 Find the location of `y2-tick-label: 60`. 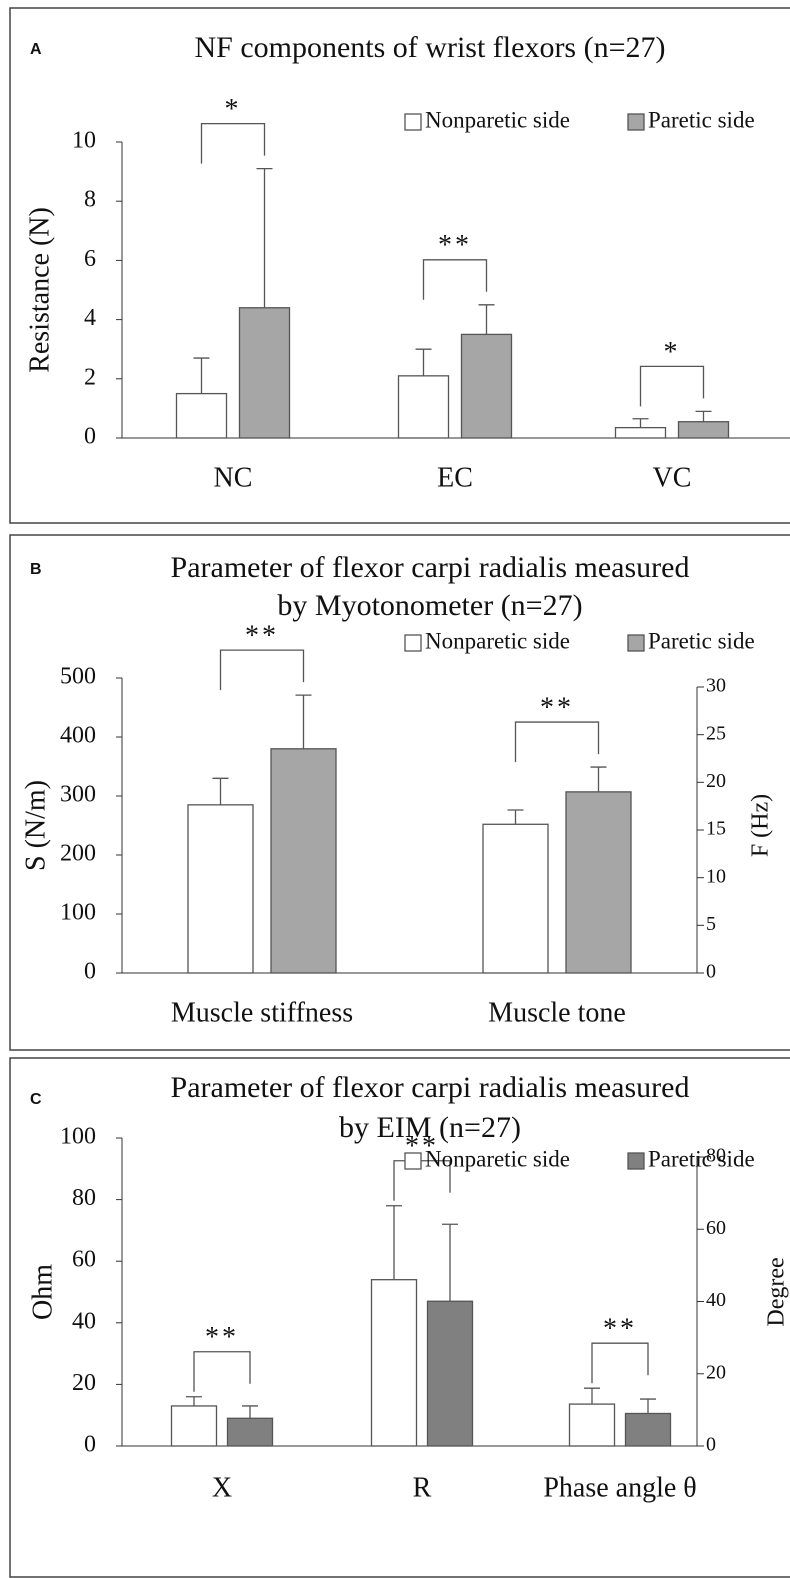

y2-tick-label: 60 is located at coordinates (716, 1228).